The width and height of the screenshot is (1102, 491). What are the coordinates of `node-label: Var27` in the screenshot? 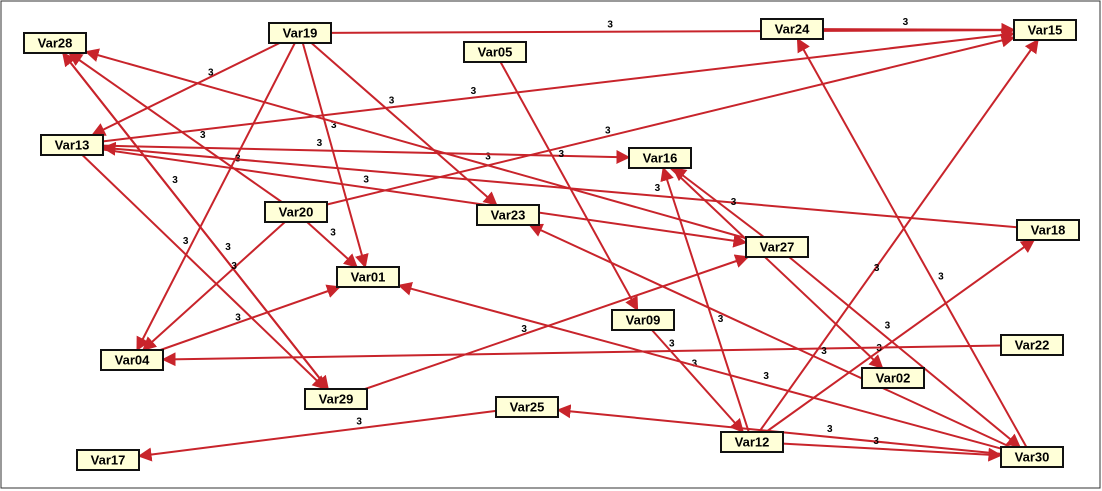 It's located at (777, 246).